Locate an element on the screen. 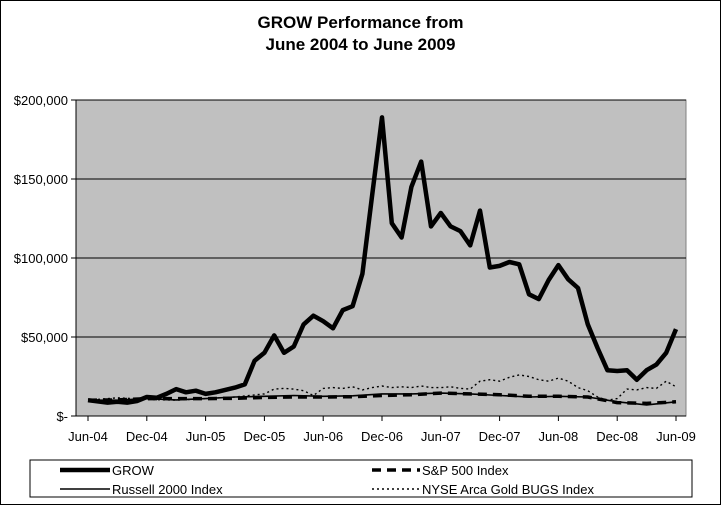 This screenshot has width=721, height=505. chart-title-line-2: June 2004 to June 2009 is located at coordinates (360, 44).